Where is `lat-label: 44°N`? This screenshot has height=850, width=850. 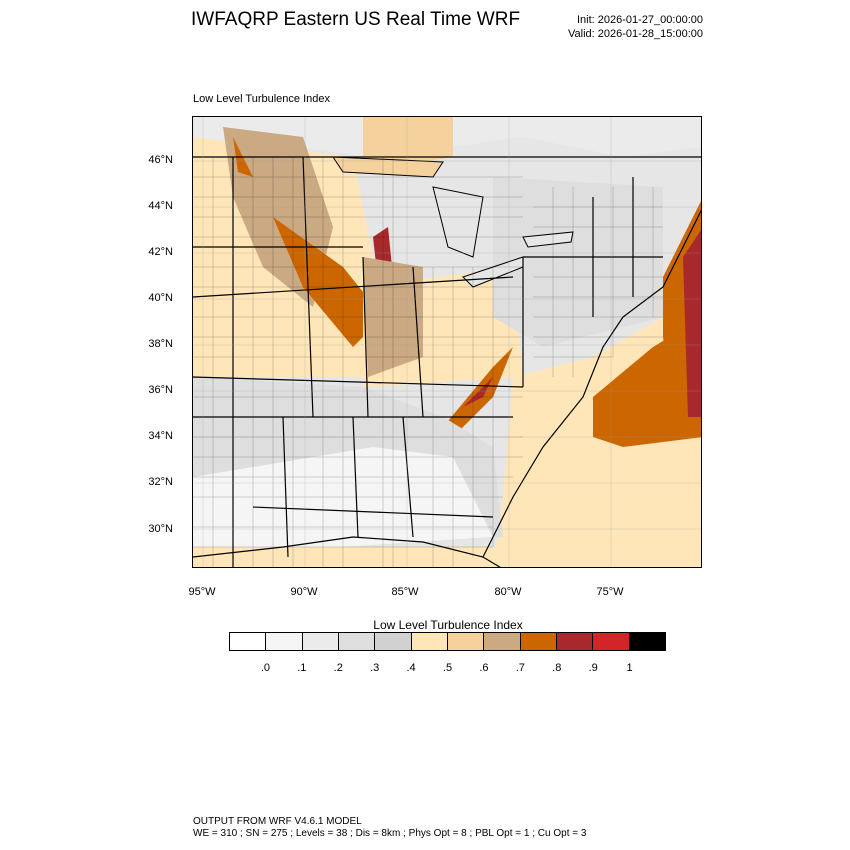
lat-label: 44°N is located at coordinates (160, 206).